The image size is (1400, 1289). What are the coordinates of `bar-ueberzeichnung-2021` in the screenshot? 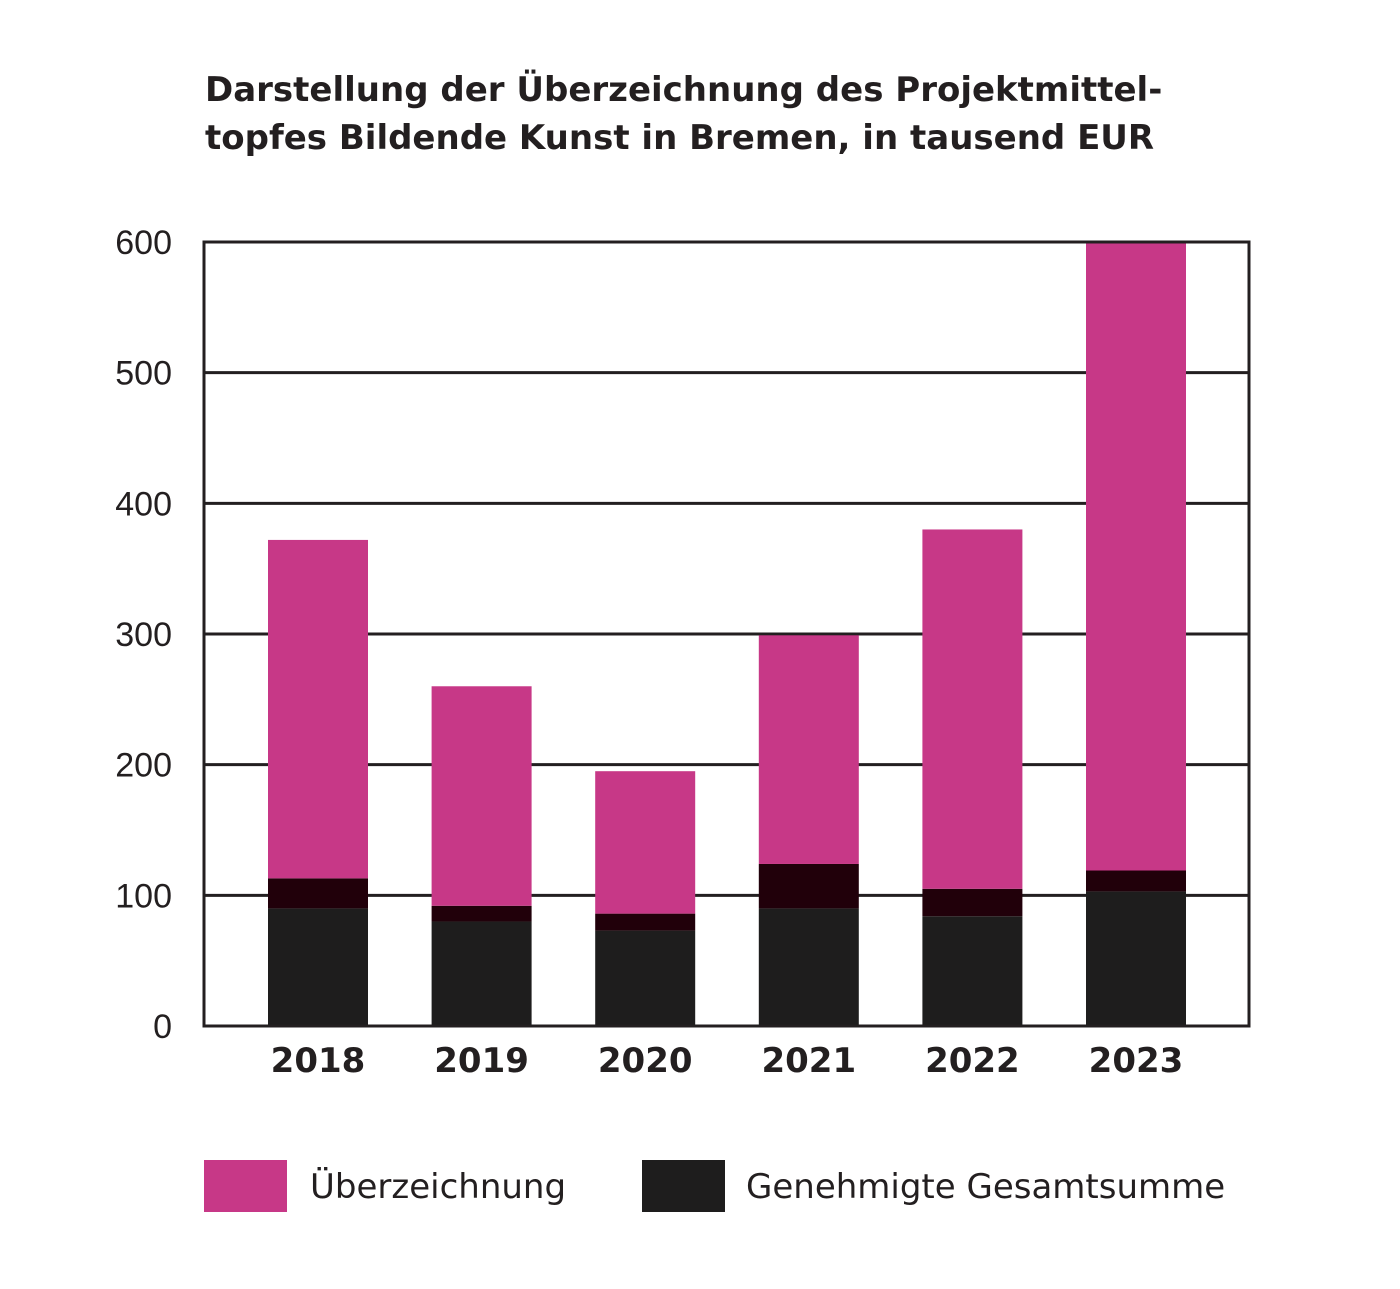 It's located at (808, 749).